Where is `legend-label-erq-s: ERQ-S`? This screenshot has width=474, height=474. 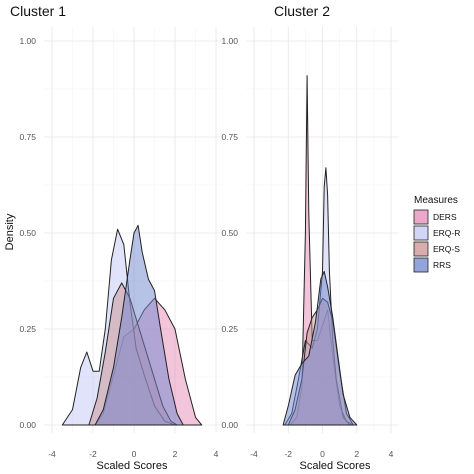
legend-label-erq-s: ERQ-S is located at coordinates (446, 249).